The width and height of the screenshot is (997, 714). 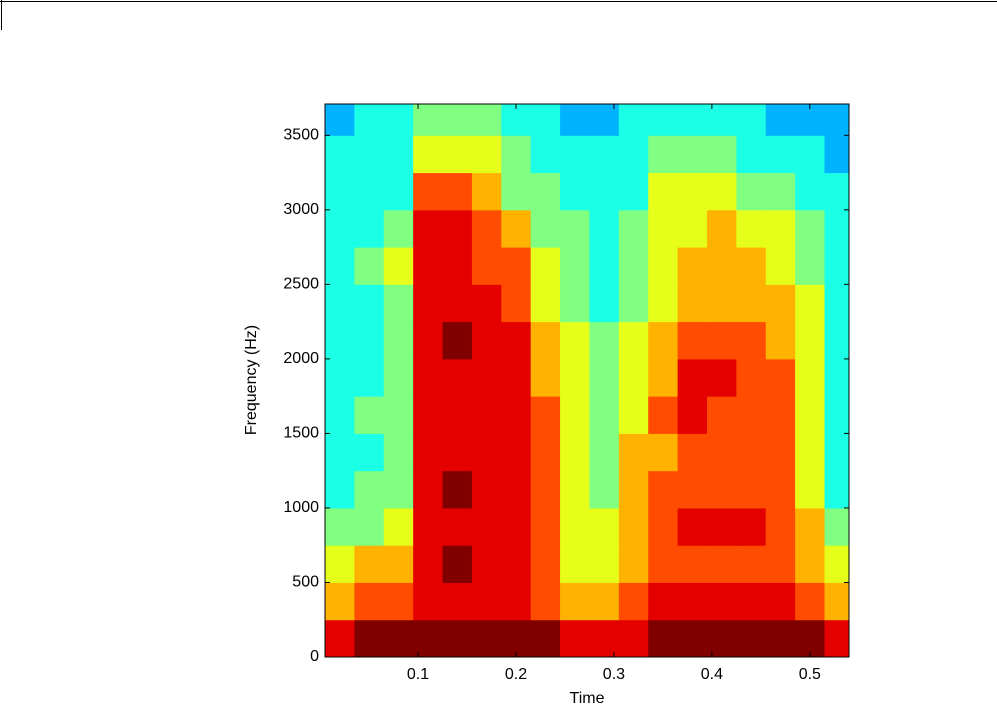 What do you see at coordinates (614, 674) in the screenshot?
I see `x-tick-label: 0.3` at bounding box center [614, 674].